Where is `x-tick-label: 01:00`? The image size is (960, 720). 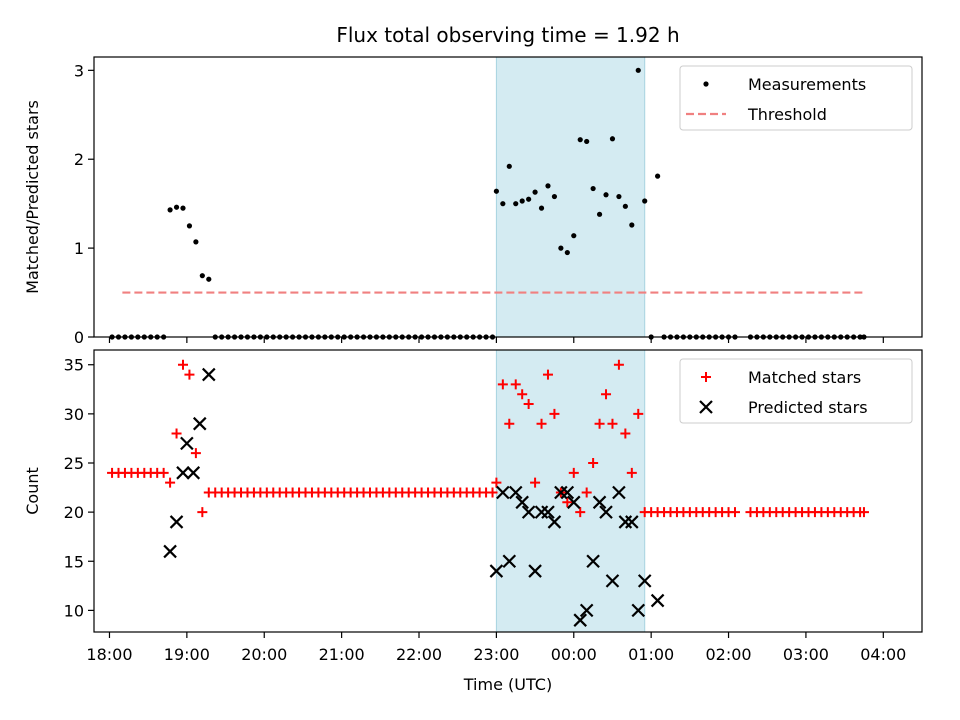 x-tick-label: 01:00 is located at coordinates (651, 654).